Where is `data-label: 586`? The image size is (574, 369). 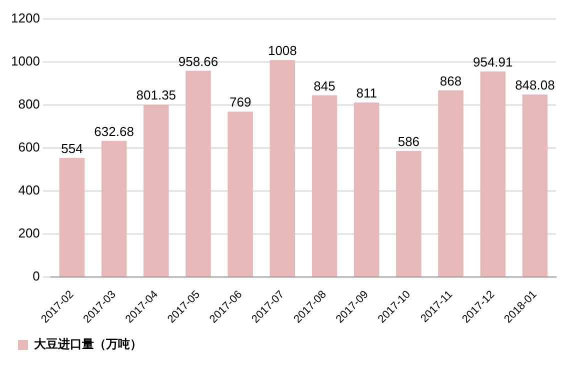
data-label: 586 is located at coordinates (409, 142).